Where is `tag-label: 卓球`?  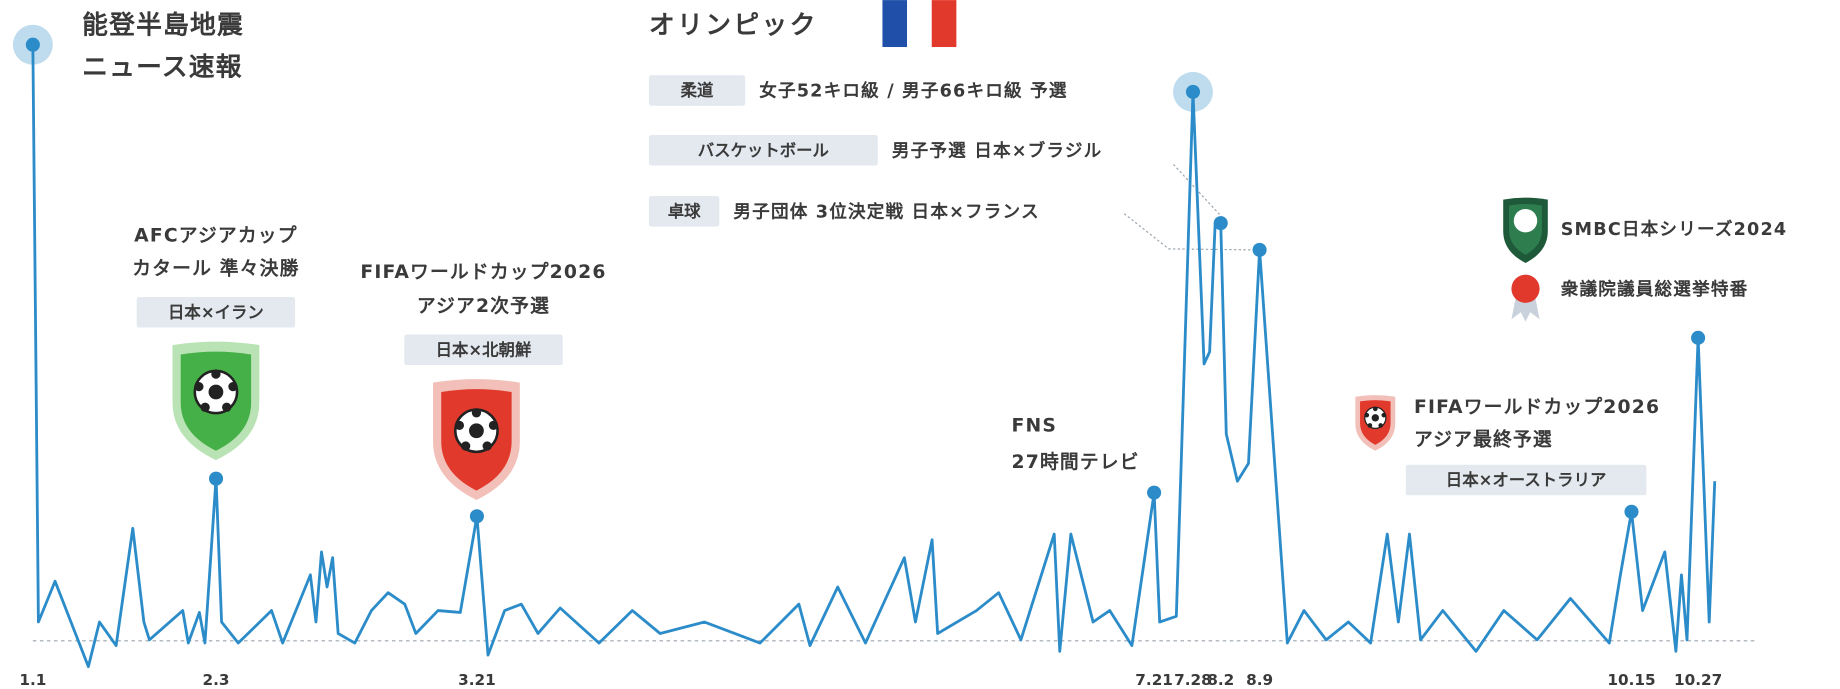 tag-label: 卓球 is located at coordinates (684, 211).